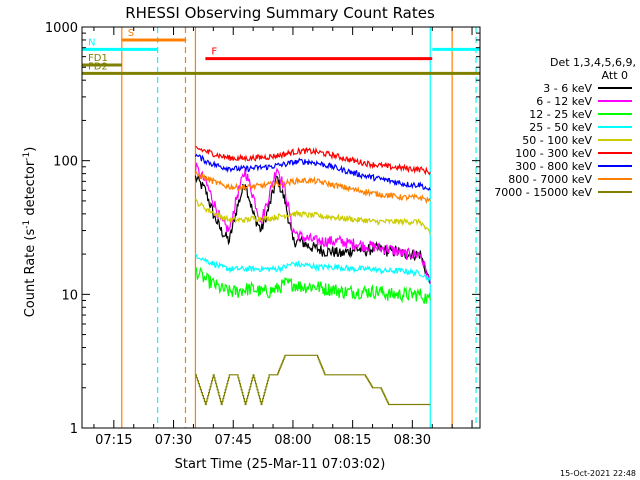 The width and height of the screenshot is (640, 480). What do you see at coordinates (292, 440) in the screenshot?
I see `x-tick-label: 08:00` at bounding box center [292, 440].